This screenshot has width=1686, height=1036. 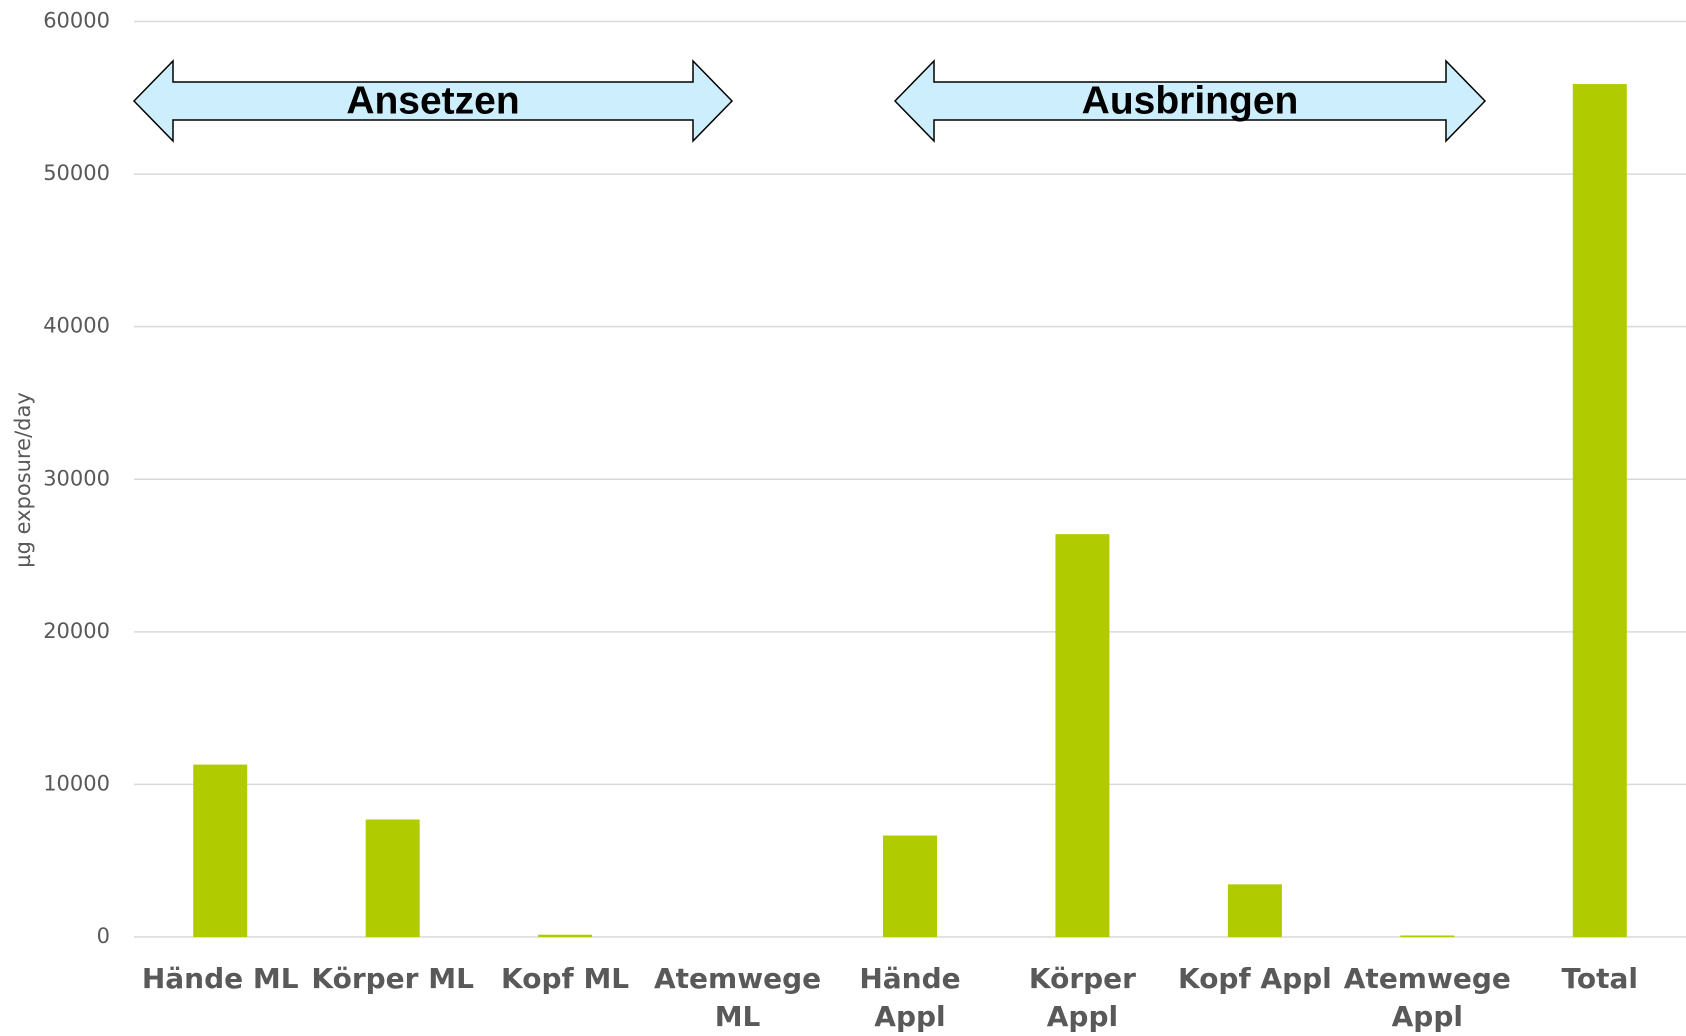 What do you see at coordinates (1254, 978) in the screenshot?
I see `x-tick-label: Kopf Appl` at bounding box center [1254, 978].